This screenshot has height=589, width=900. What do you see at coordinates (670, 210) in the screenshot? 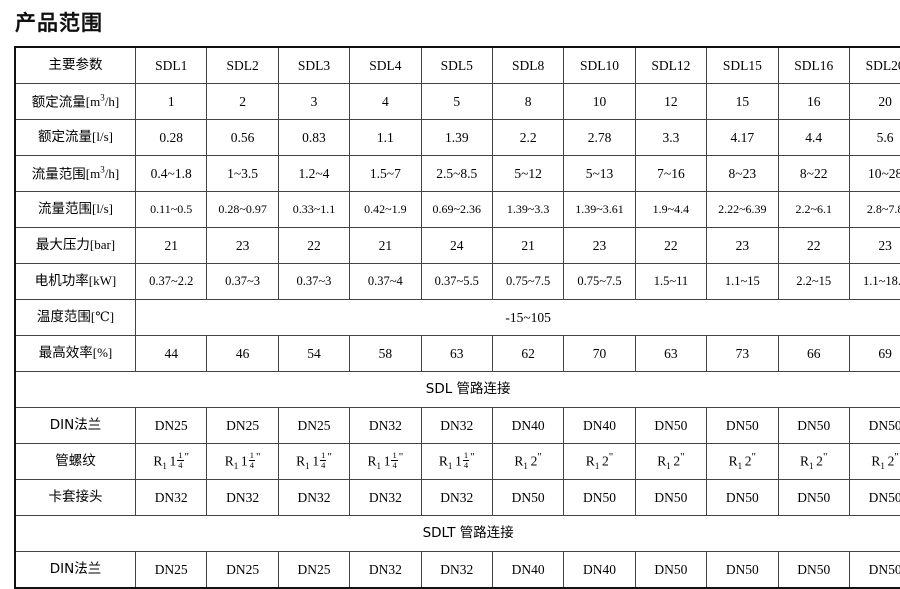
I see `table-cell: 1.9~4.4` at bounding box center [670, 210].